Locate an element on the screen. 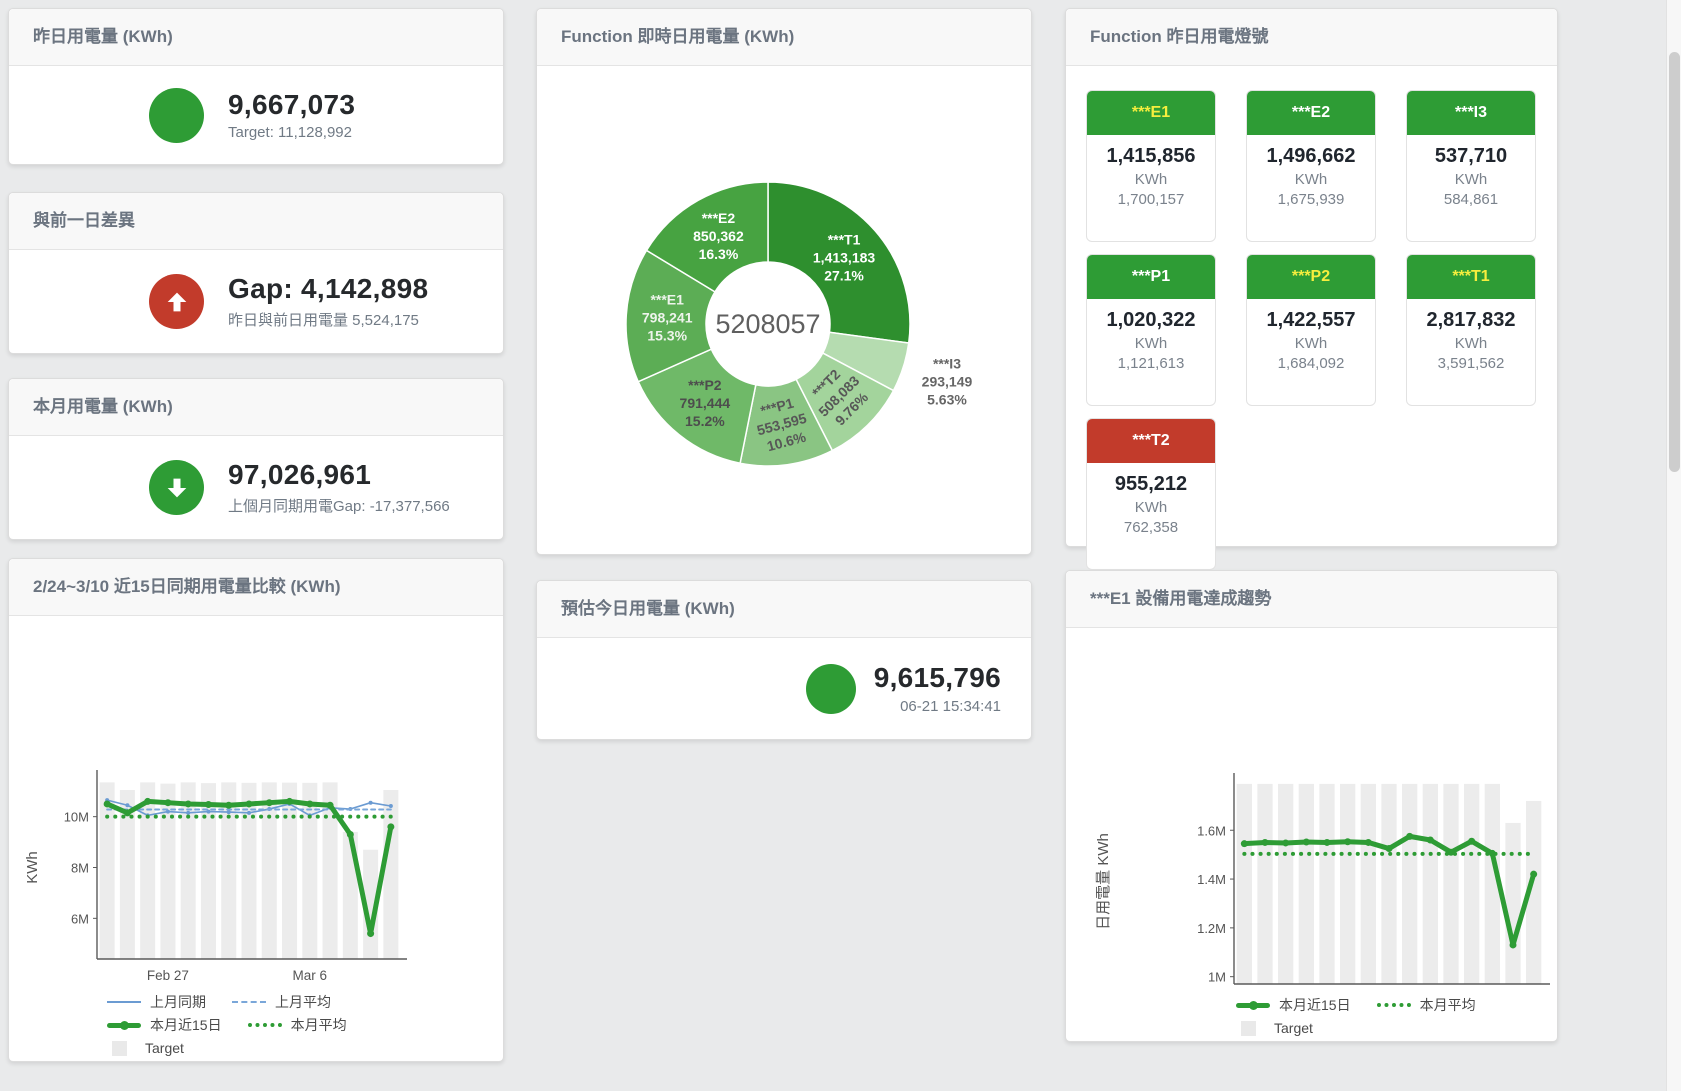 The width and height of the screenshot is (1681, 1091). tile-value: 955,212 is located at coordinates (1151, 484).